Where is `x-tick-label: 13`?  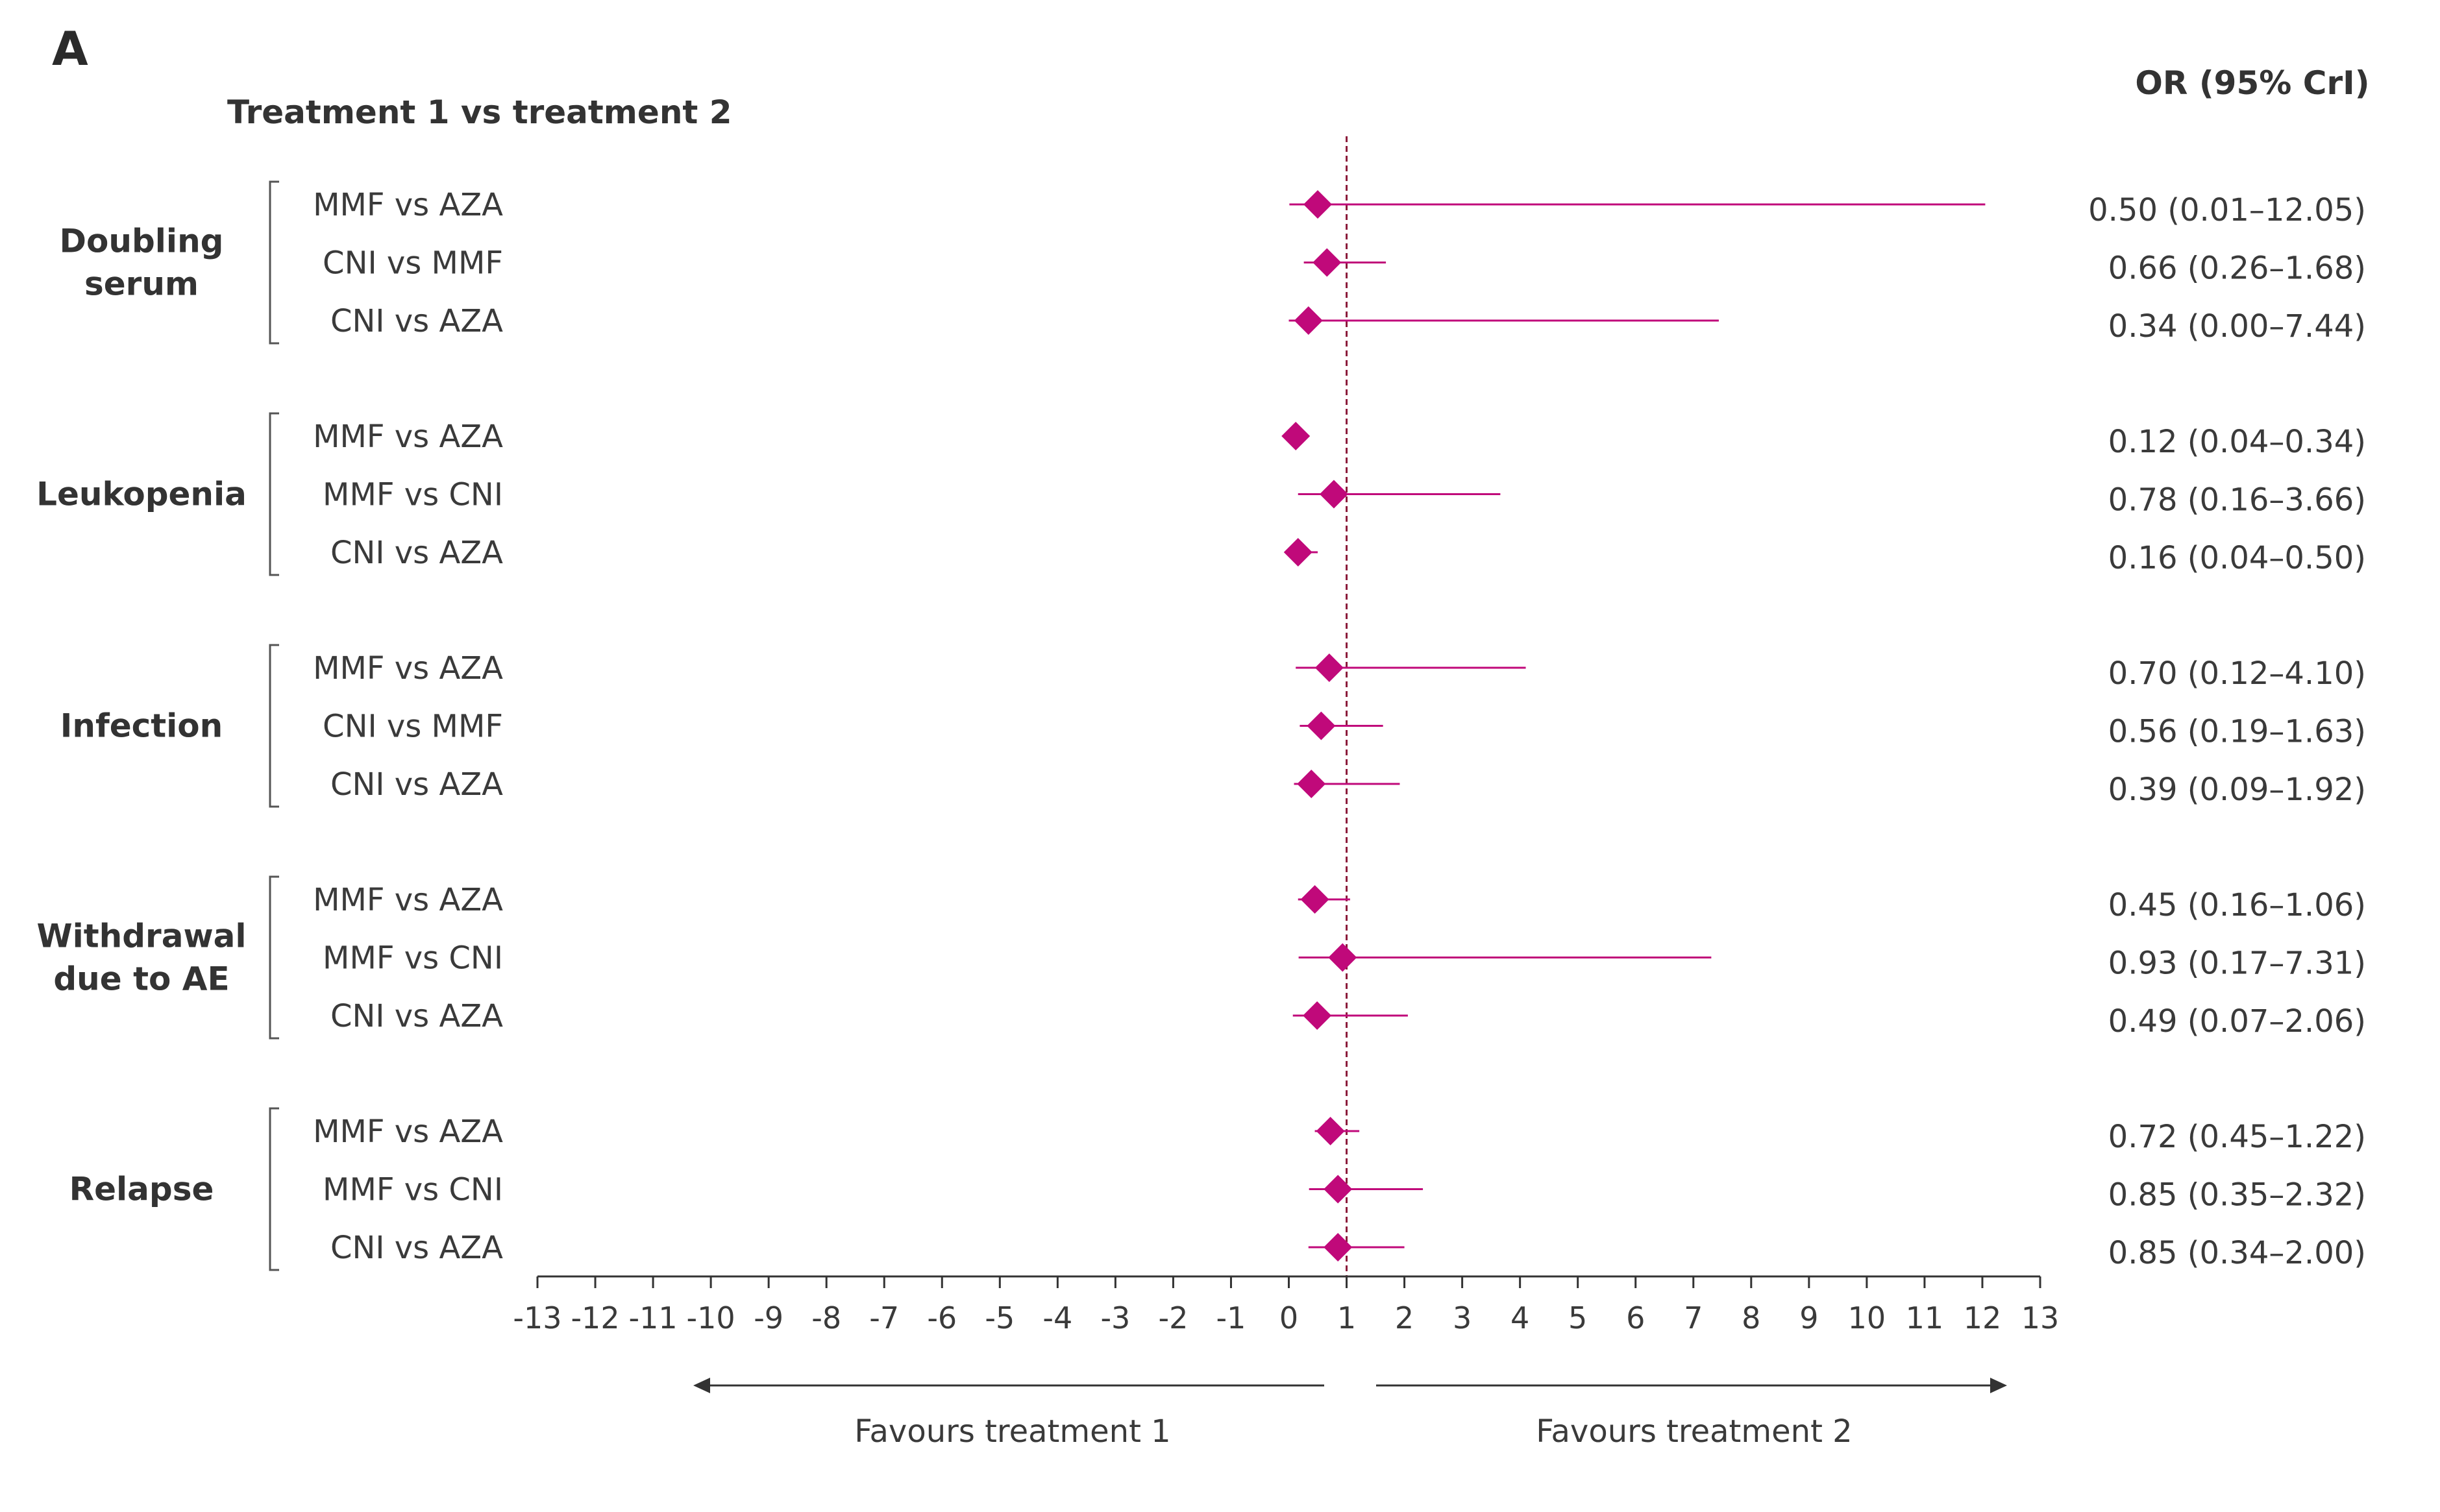 x-tick-label: 13 is located at coordinates (2040, 1317).